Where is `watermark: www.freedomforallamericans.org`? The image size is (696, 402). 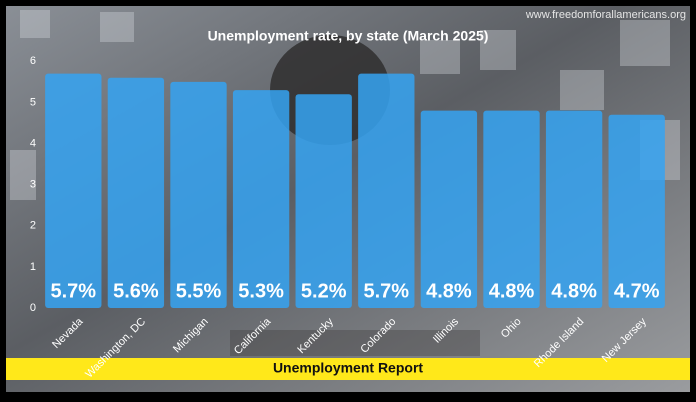 watermark: www.freedomforallamericans.org is located at coordinates (605, 15).